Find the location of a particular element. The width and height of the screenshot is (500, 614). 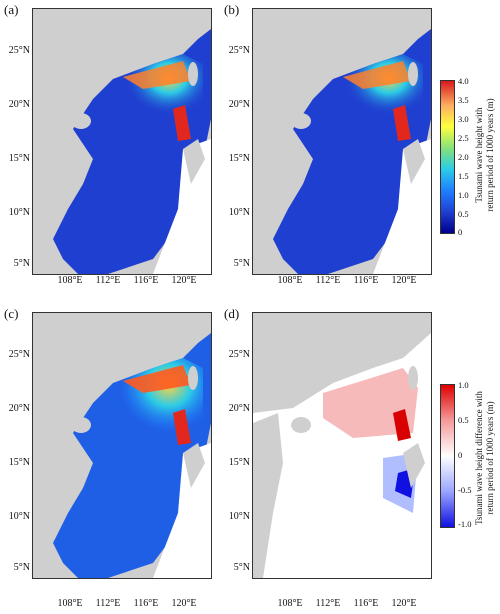

cb-tick: 2.5 is located at coordinates (463, 138).